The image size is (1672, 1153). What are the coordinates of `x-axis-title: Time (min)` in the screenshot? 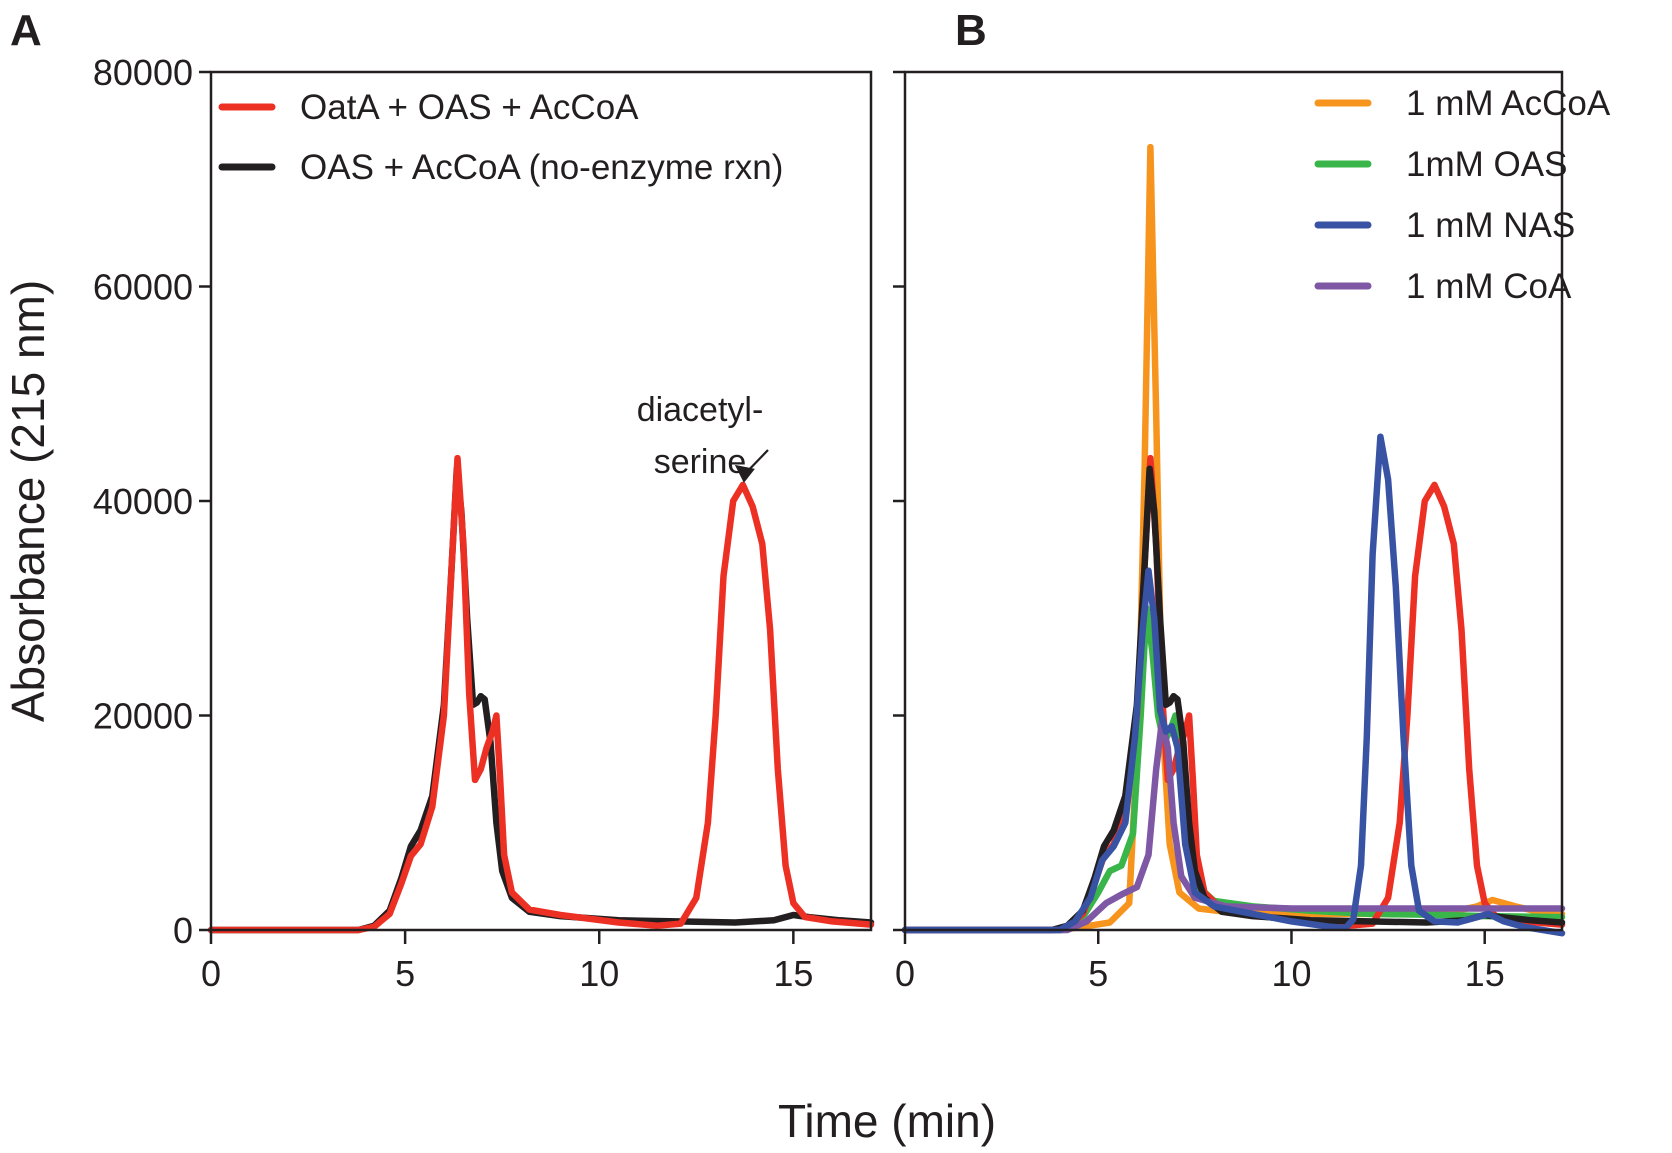 It's located at (887, 1121).